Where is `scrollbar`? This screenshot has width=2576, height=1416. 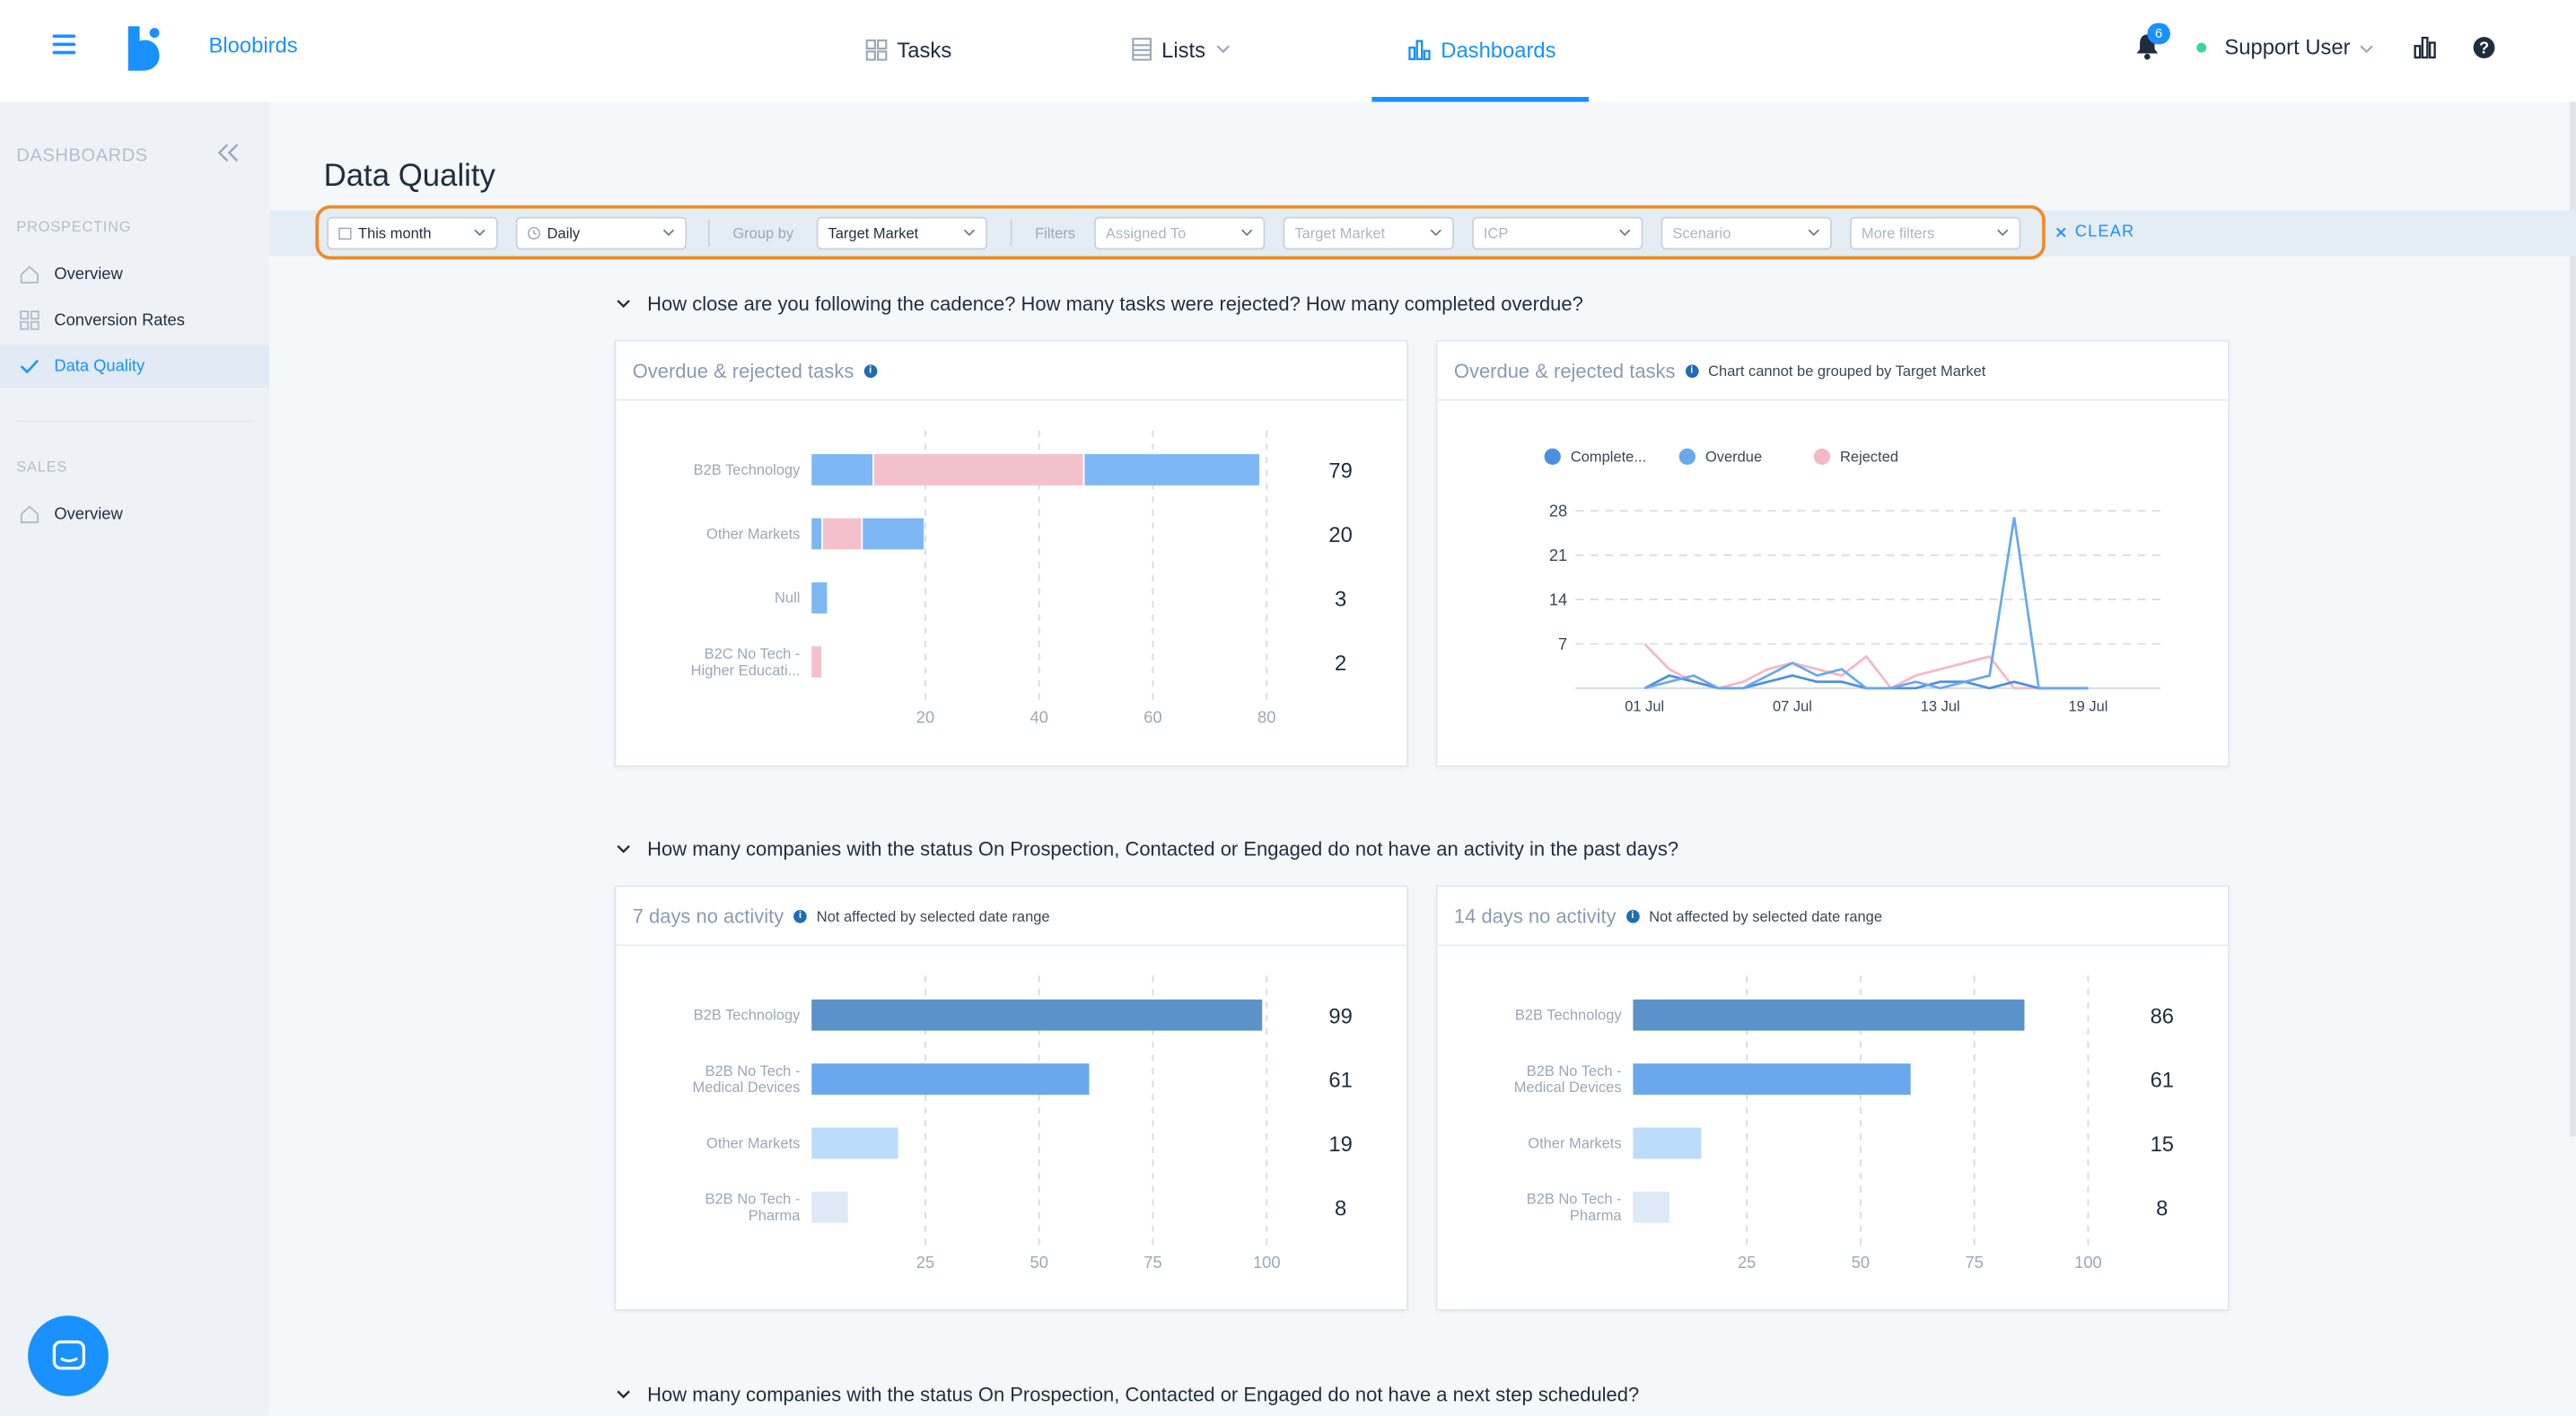
scrollbar is located at coordinates (2572, 619).